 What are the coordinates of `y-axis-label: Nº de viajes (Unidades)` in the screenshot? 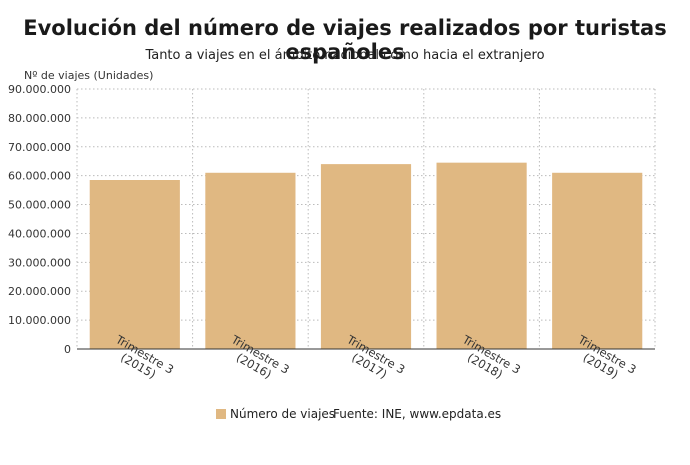 It's located at (88, 75).